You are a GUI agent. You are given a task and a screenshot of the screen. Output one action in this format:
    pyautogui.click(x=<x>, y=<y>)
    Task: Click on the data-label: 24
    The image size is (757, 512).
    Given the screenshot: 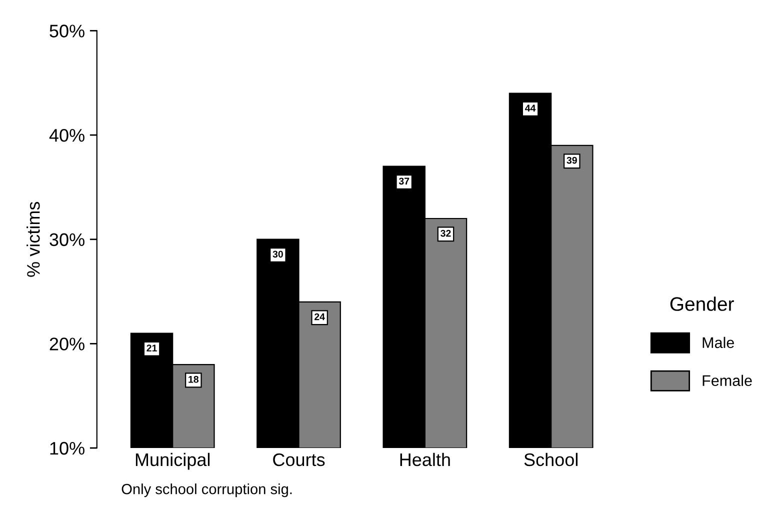 What is the action you would take?
    pyautogui.click(x=319, y=316)
    